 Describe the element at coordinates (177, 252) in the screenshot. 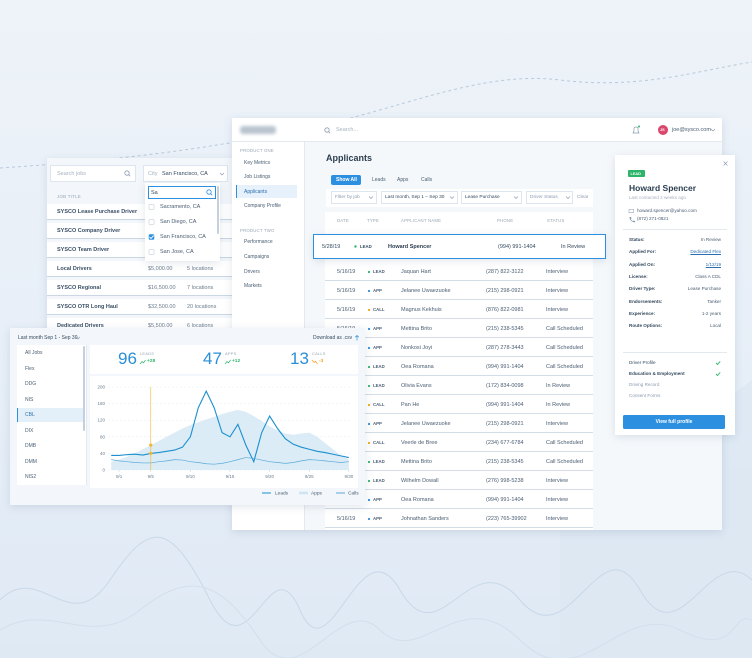

I see `city-option: San Jose, CA` at that location.